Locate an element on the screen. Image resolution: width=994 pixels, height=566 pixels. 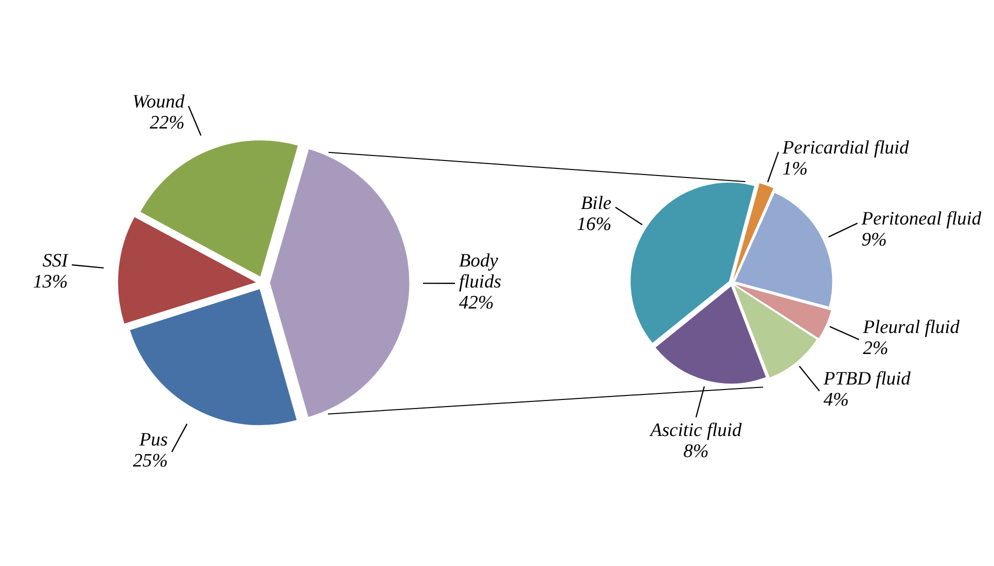
data-label: 2% is located at coordinates (875, 349).